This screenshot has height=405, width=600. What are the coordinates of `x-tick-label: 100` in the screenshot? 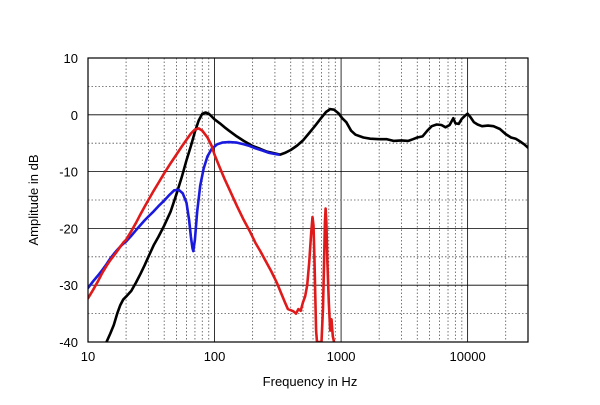 It's located at (215, 356).